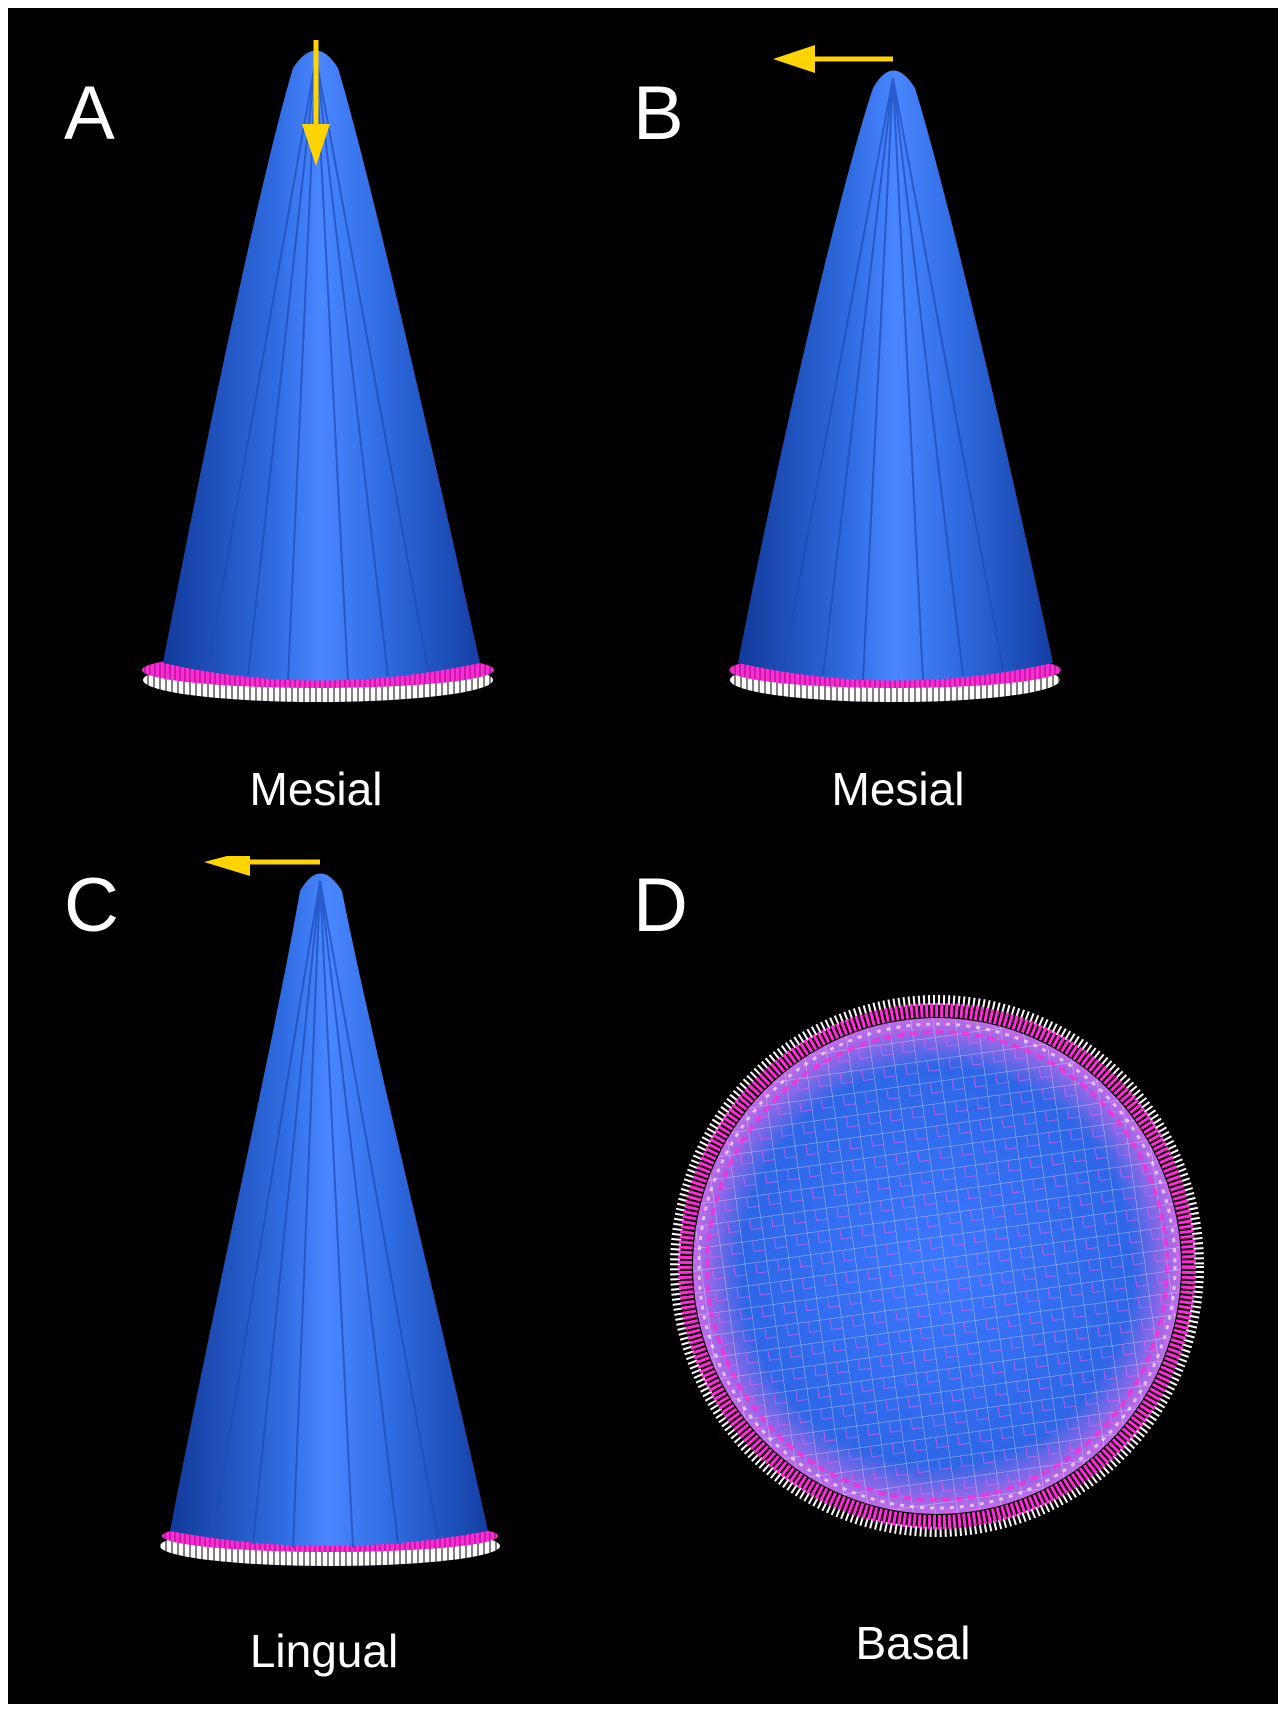 The height and width of the screenshot is (1712, 1286). Describe the element at coordinates (324, 1651) in the screenshot. I see `panel-caption: Lingual` at that location.